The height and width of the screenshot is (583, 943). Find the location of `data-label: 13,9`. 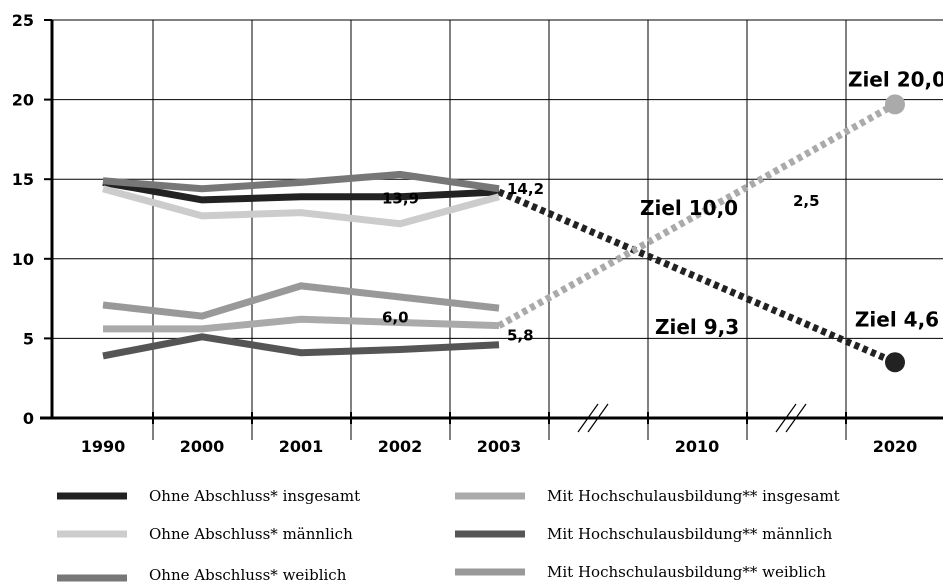

data-label: 13,9 is located at coordinates (400, 199).